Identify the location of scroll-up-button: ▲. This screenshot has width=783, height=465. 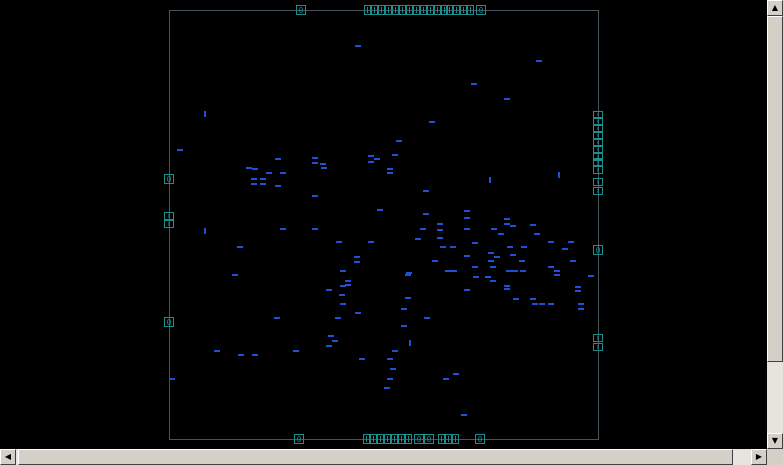
(775, 8).